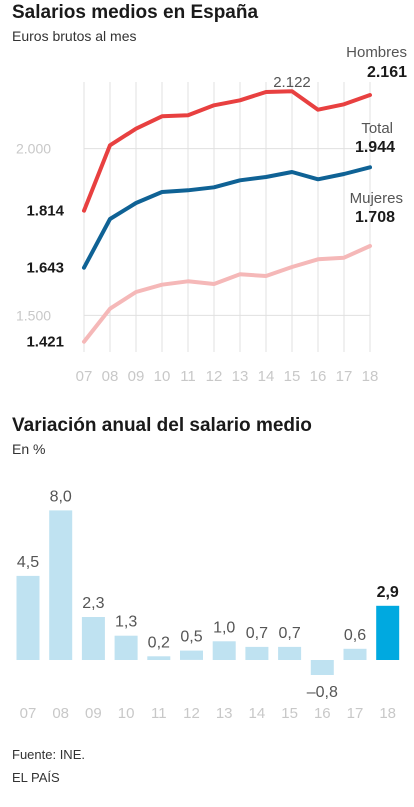  I want to click on start-label-mujeres: 1.421, so click(45, 342).